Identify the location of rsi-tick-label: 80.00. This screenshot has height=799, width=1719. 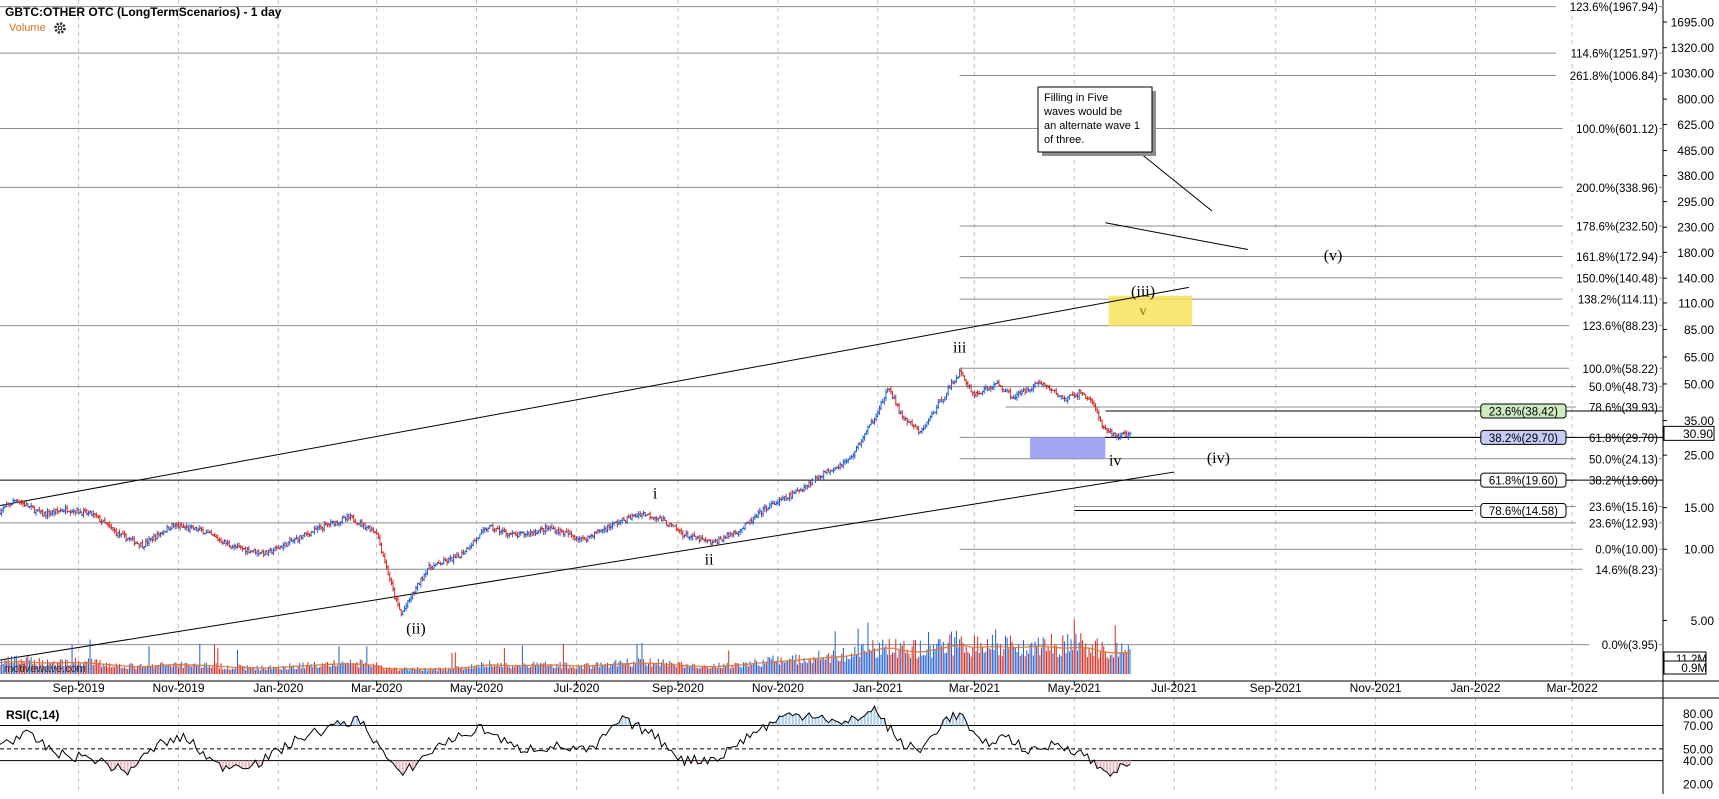
(1698, 714).